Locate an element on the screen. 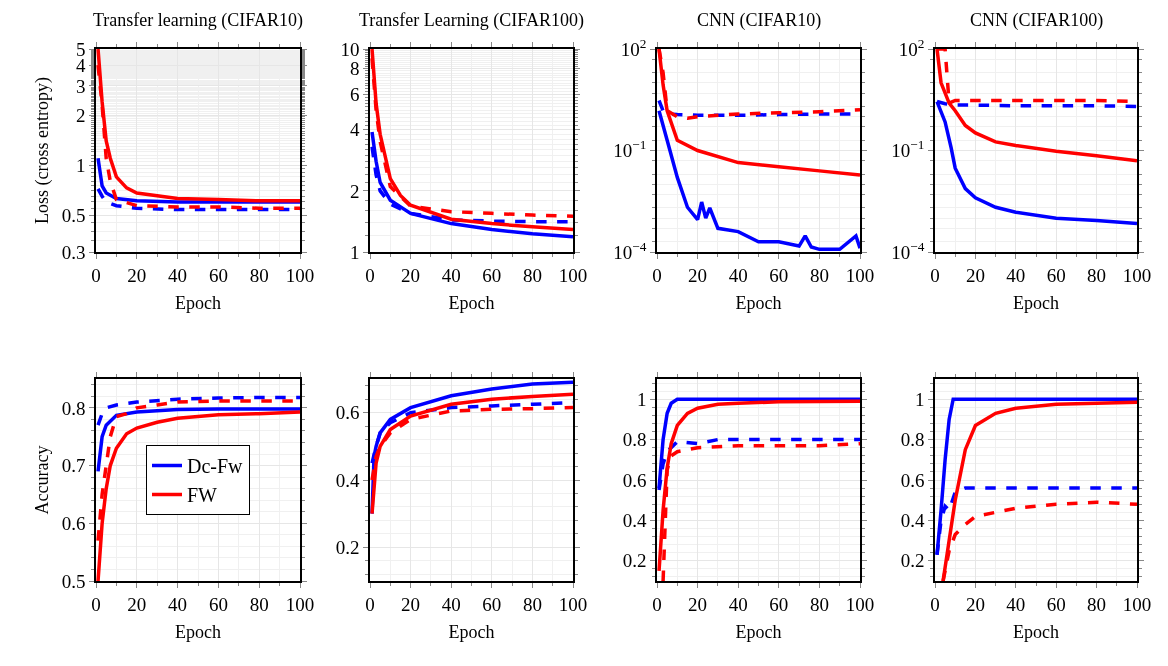 This screenshot has width=1168, height=666. y-tick-label: 10$^{2}$ is located at coordinates (633, 47).